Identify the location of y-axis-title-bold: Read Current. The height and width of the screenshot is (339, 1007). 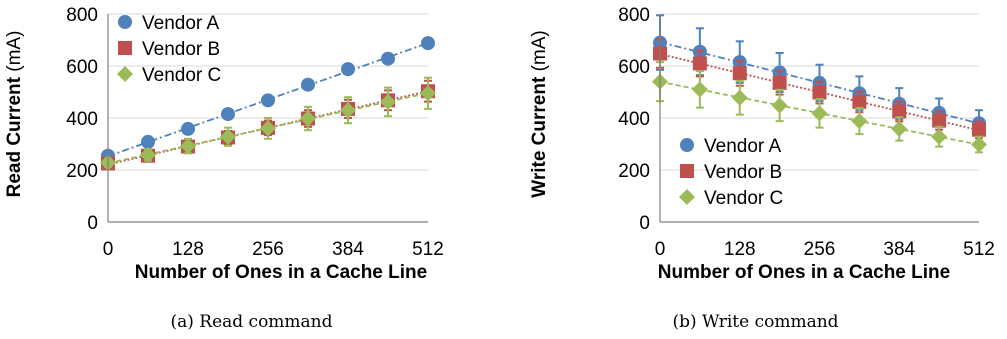
(14, 137).